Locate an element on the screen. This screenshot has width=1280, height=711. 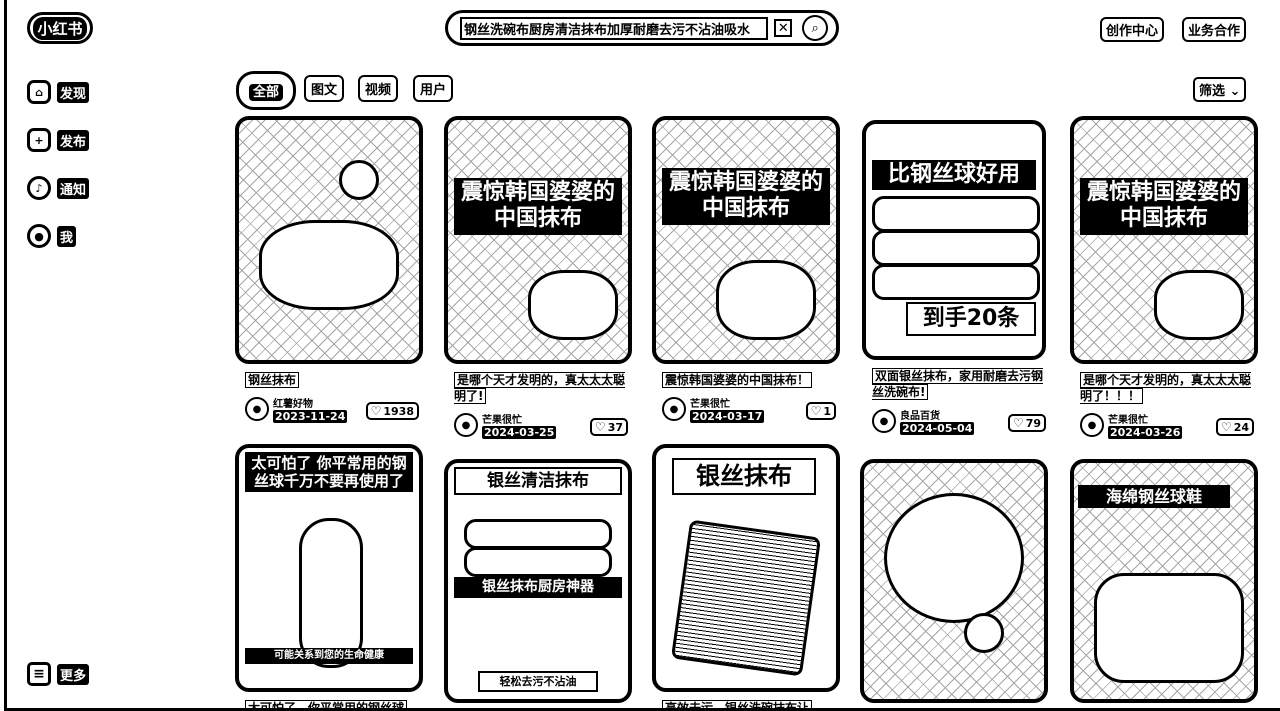
business-link: 业务合作 is located at coordinates (1214, 29).